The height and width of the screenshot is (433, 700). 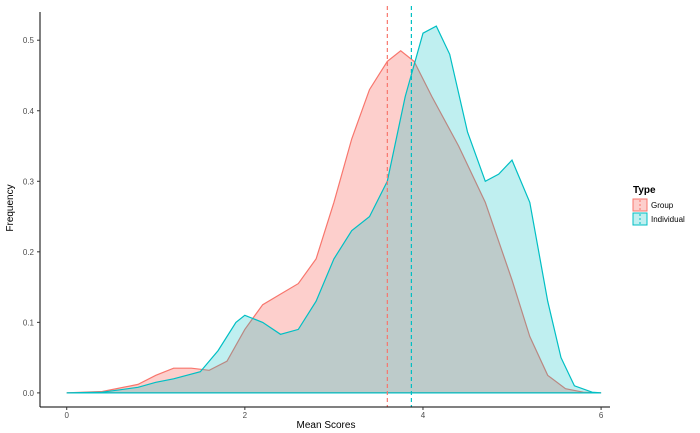 I want to click on y-ticks: 0.0 0.1 0.2 0.3 0.4 0.5, so click(x=31, y=217).